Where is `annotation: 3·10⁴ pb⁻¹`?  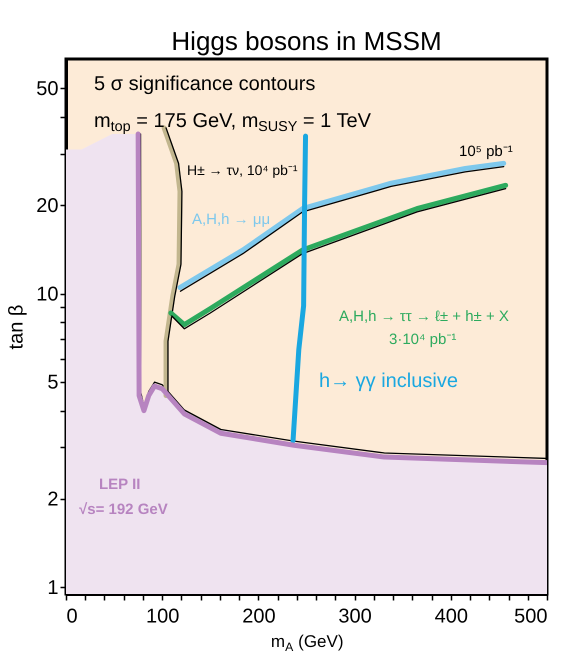 annotation: 3·10⁴ pb⁻¹ is located at coordinates (422, 339).